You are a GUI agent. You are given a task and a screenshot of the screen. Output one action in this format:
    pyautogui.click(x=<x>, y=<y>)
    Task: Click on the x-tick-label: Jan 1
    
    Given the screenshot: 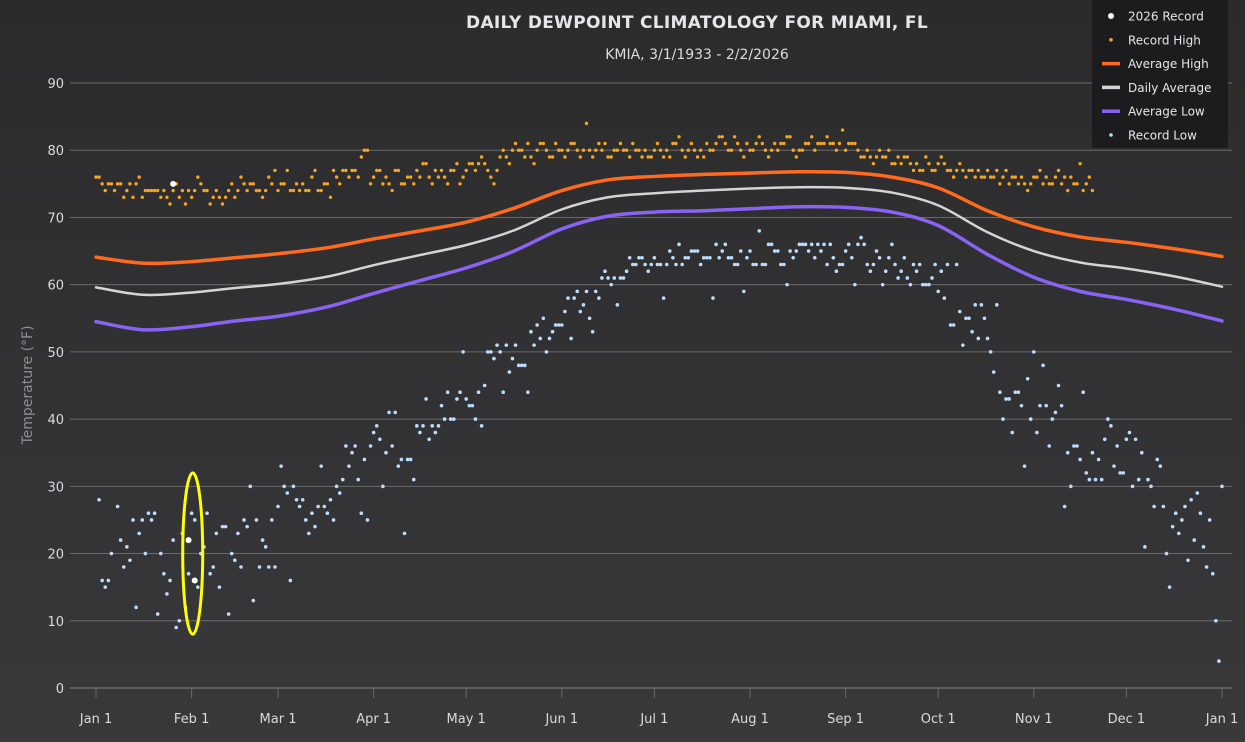 What is the action you would take?
    pyautogui.click(x=1221, y=719)
    